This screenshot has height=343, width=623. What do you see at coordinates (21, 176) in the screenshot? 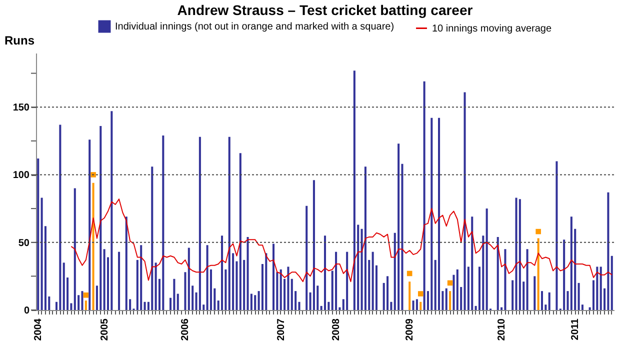
I see `y-tick-label: 100` at bounding box center [21, 176].